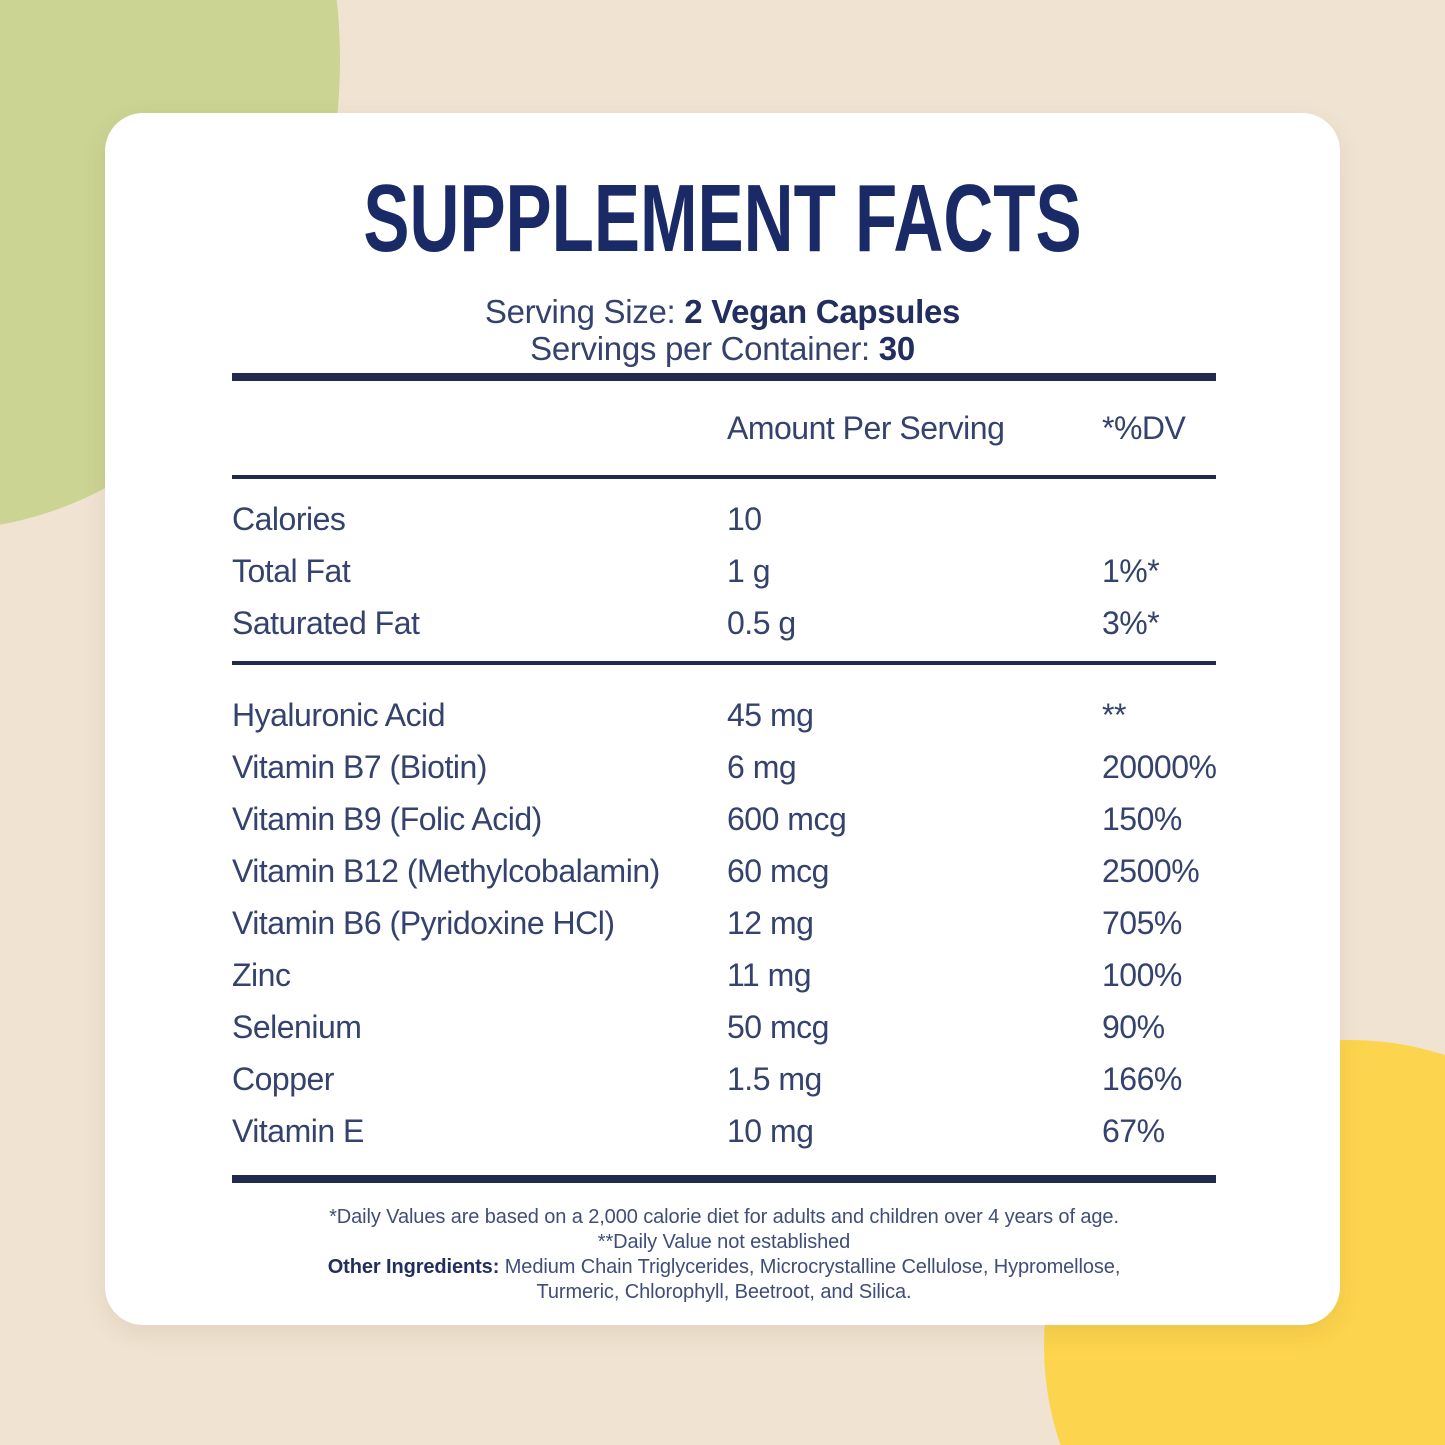 The height and width of the screenshot is (1445, 1445). Describe the element at coordinates (770, 714) in the screenshot. I see `nutrient-amount: 45 mg` at that location.